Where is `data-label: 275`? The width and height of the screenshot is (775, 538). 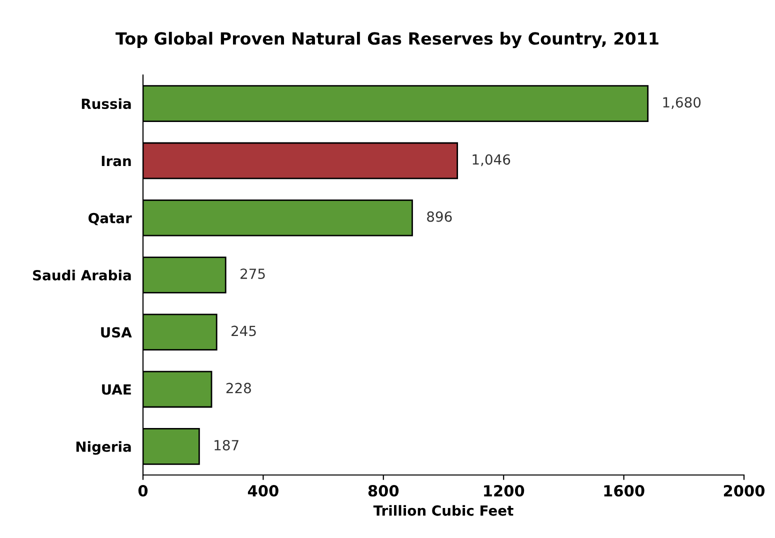
data-label: 275 is located at coordinates (252, 274).